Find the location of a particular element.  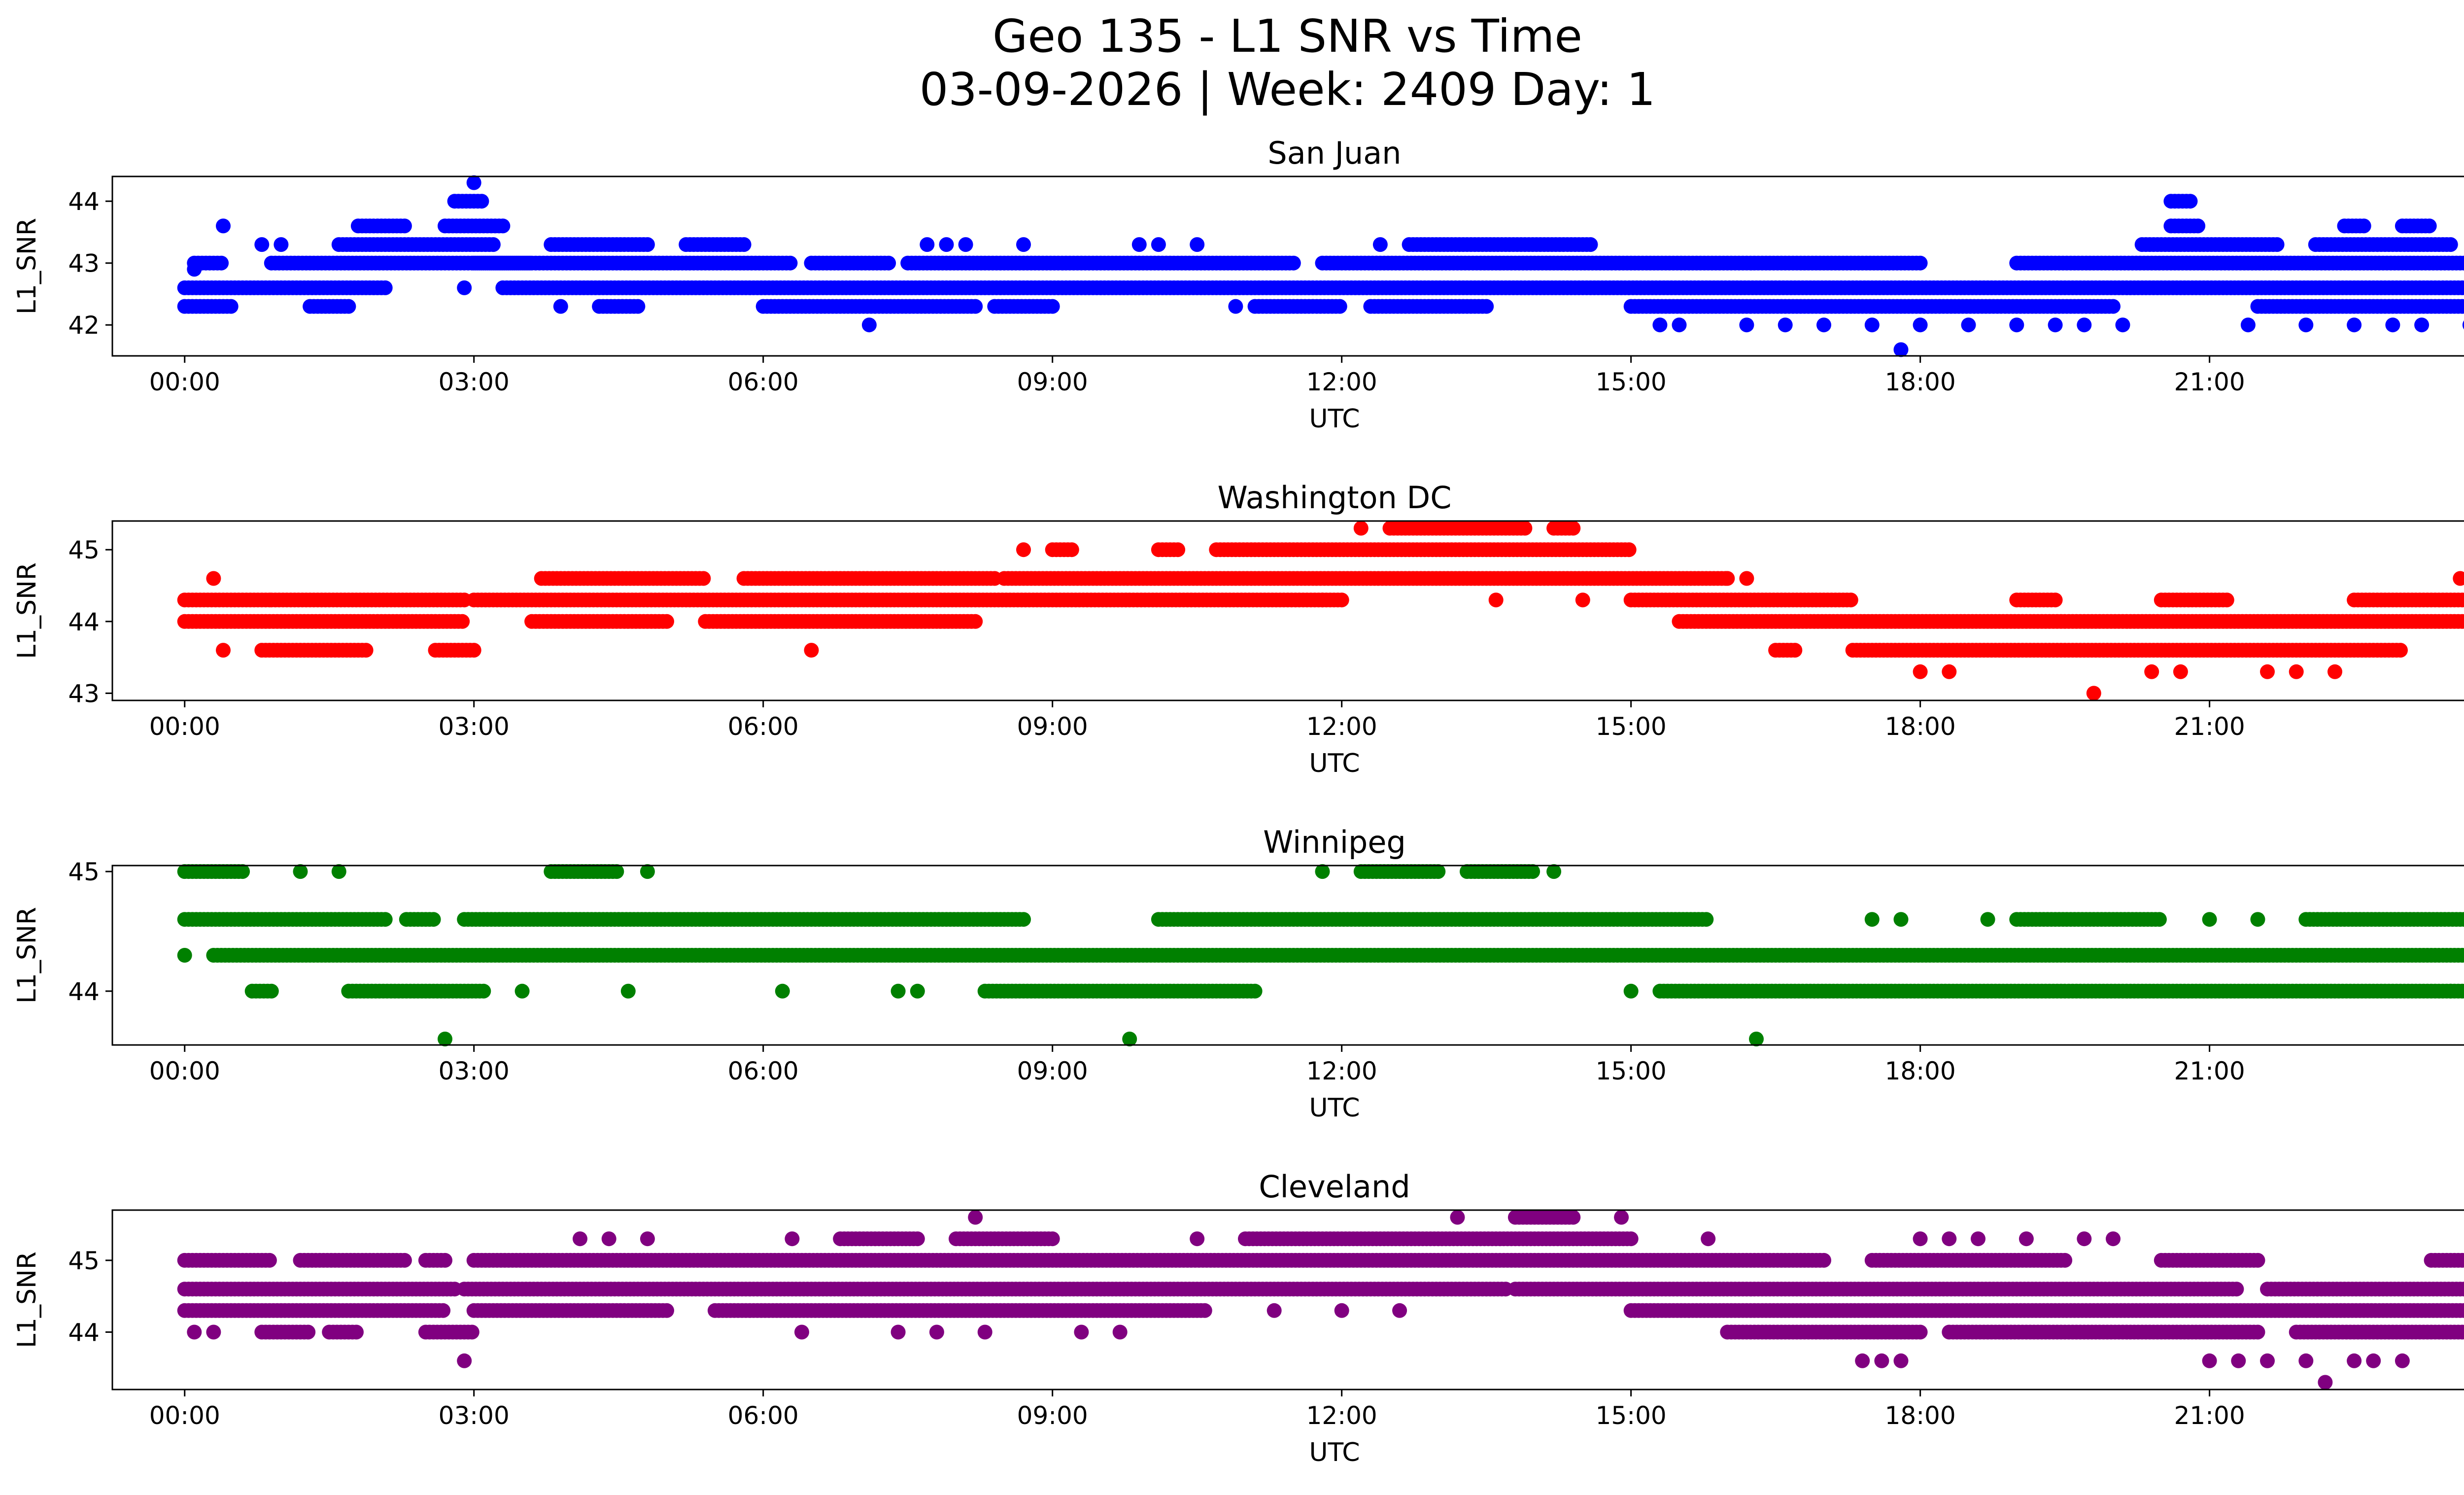

subplot-title: Winnipeg is located at coordinates (1334, 842).